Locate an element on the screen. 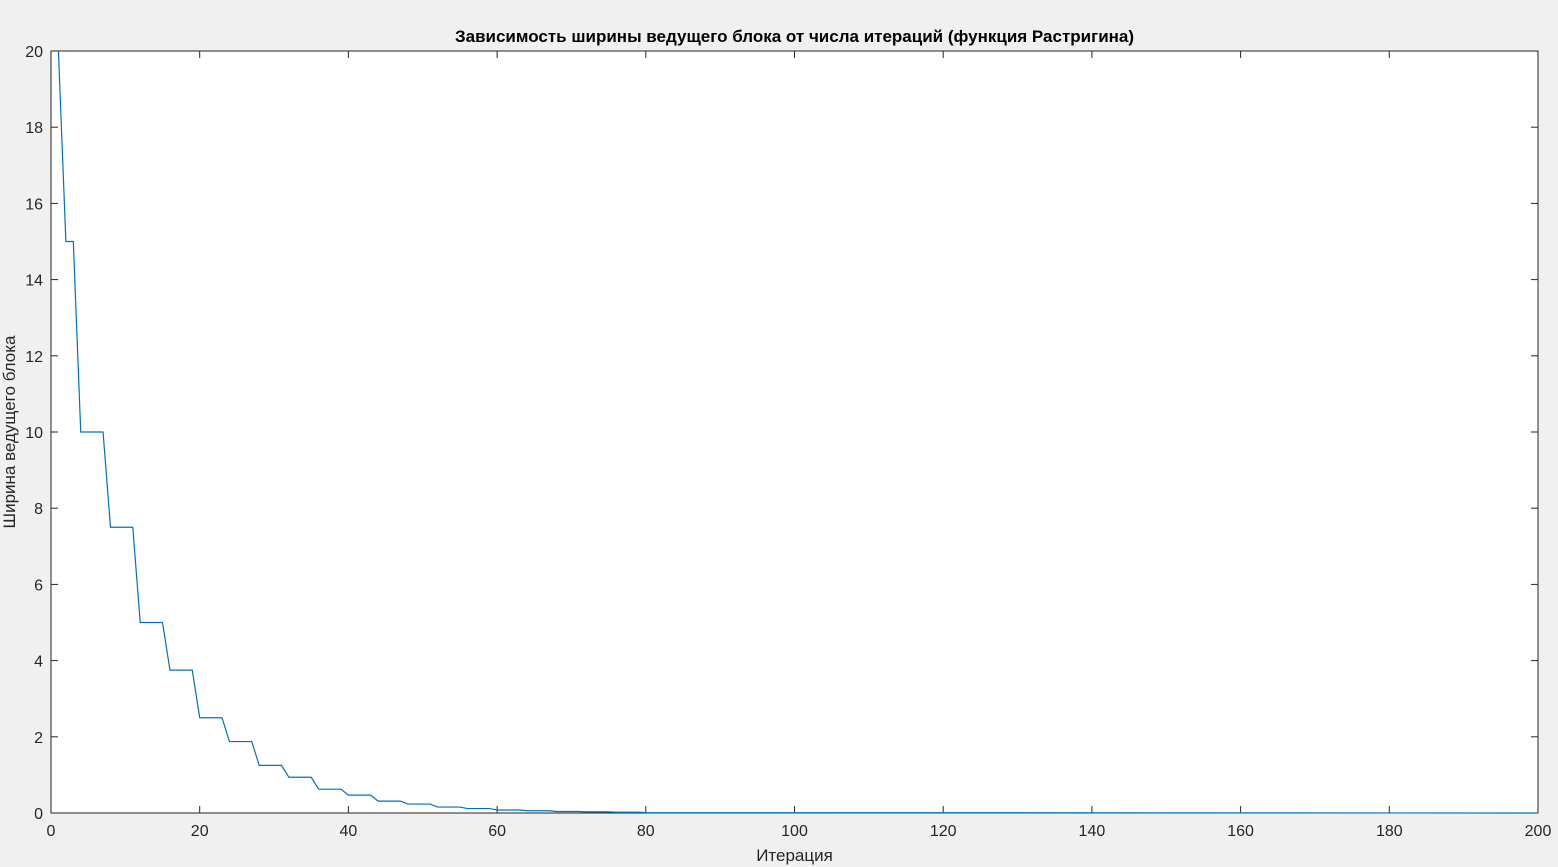  y-tick-label: 16 is located at coordinates (34, 204).